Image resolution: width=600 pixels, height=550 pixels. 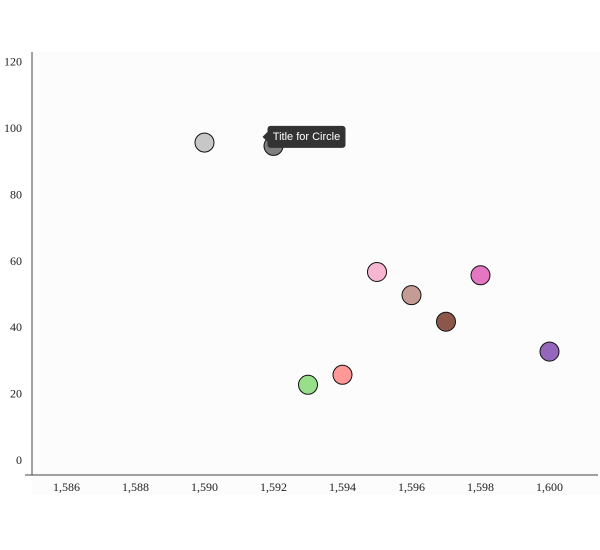 What do you see at coordinates (480, 487) in the screenshot?
I see `x-tick-label: 1,598` at bounding box center [480, 487].